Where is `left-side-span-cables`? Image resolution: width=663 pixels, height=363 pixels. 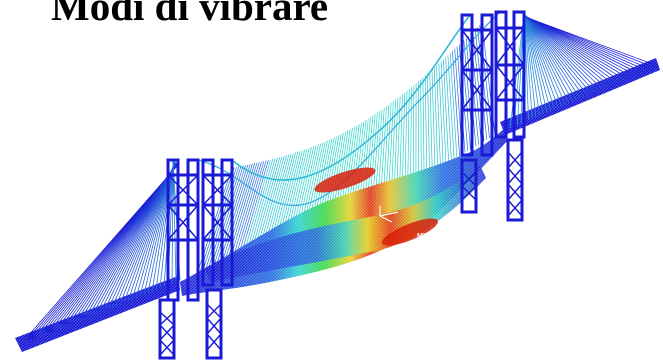 left-side-span-cables is located at coordinates (100, 252).